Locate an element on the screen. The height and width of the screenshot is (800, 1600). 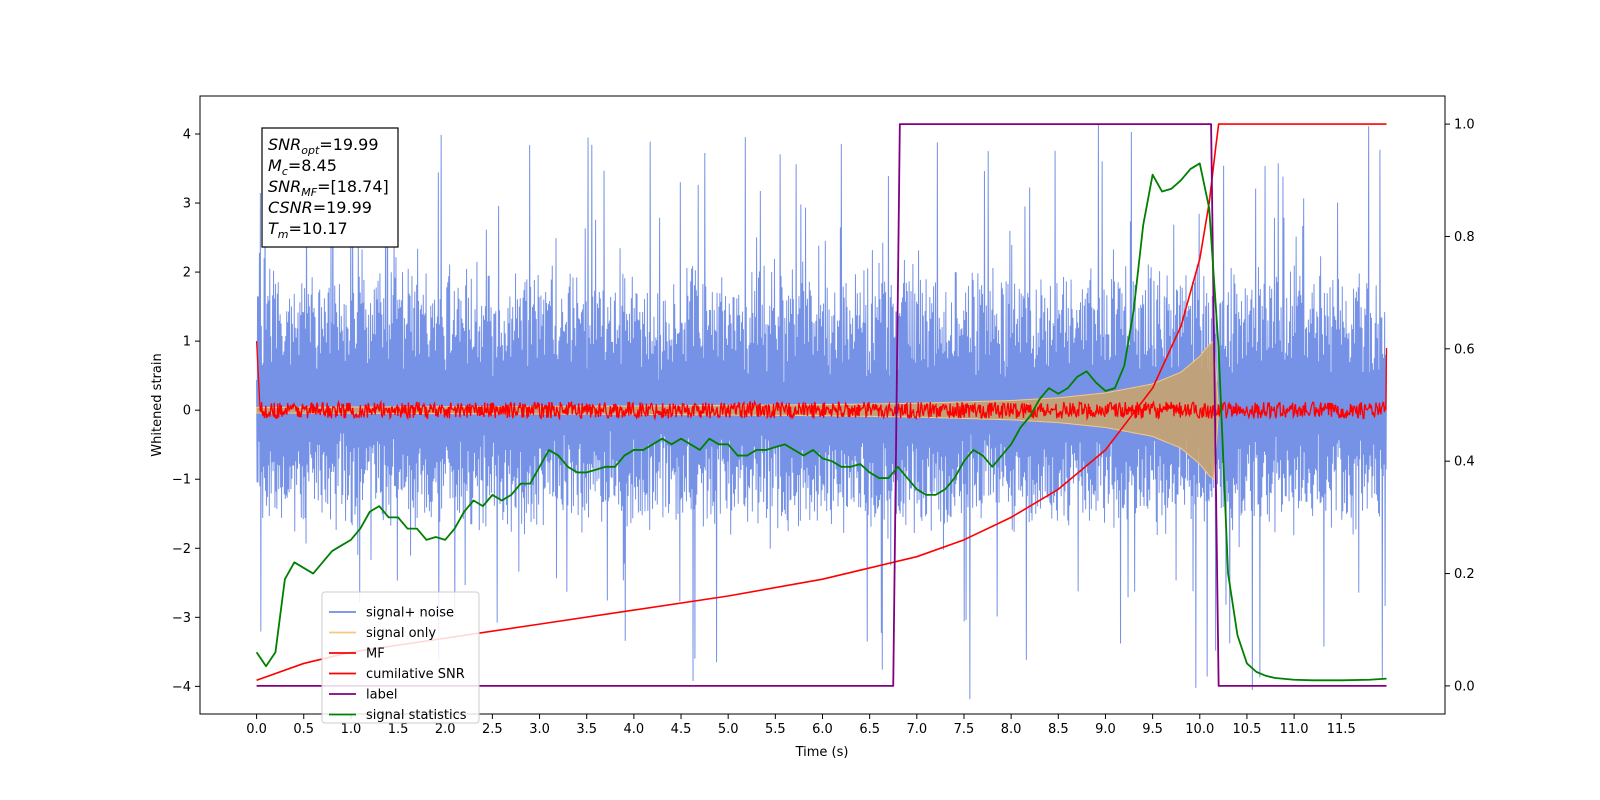
x-axis-label: Time (s) is located at coordinates (822, 752).